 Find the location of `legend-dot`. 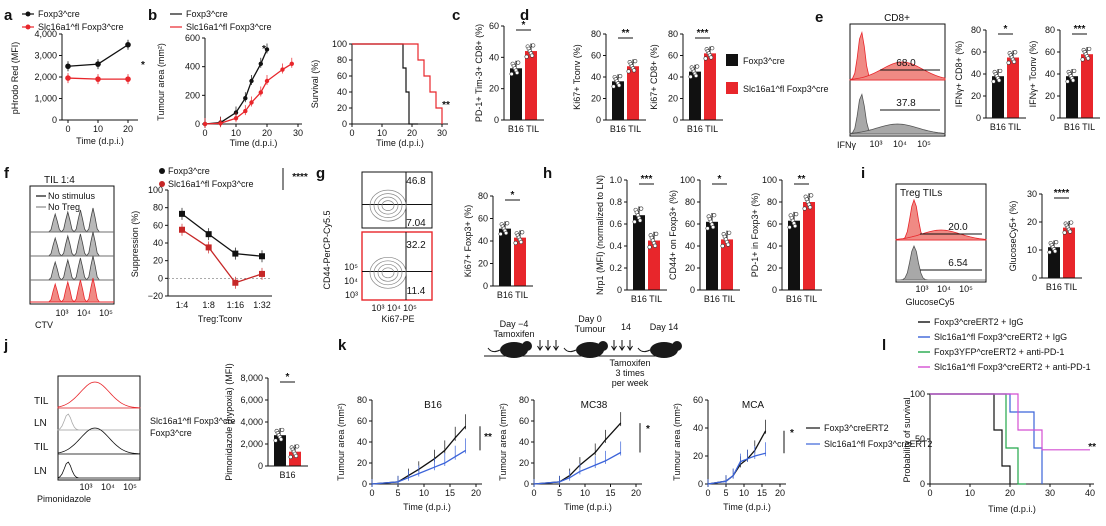

legend-dot is located at coordinates (162, 171).